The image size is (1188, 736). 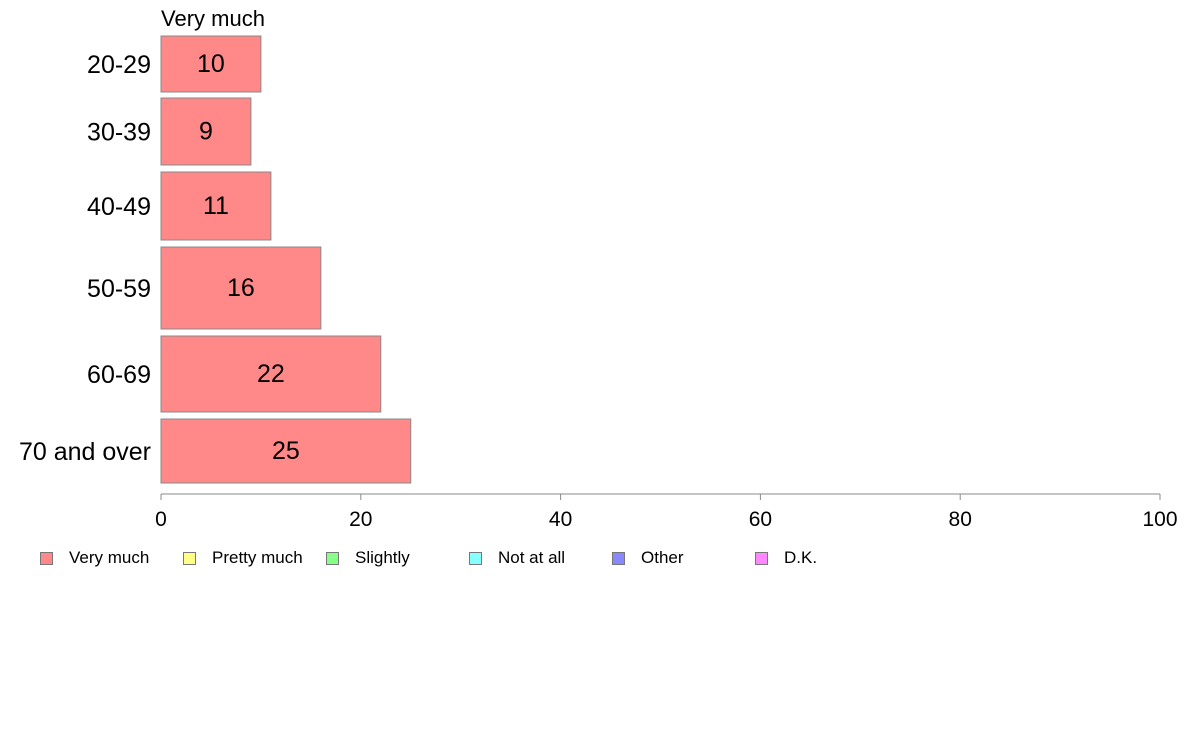 I want to click on x-tick-label: 100, so click(x=1159, y=519).